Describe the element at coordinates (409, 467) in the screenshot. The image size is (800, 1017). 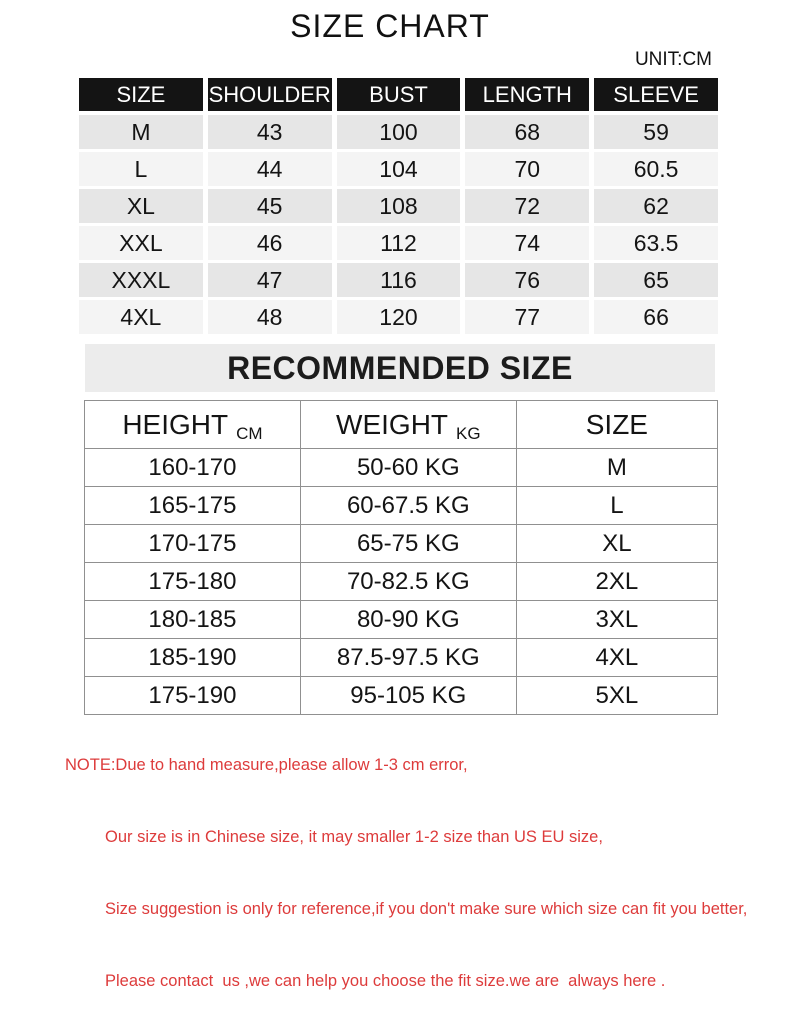
I see `recommended-cell: 50-60 KG` at that location.